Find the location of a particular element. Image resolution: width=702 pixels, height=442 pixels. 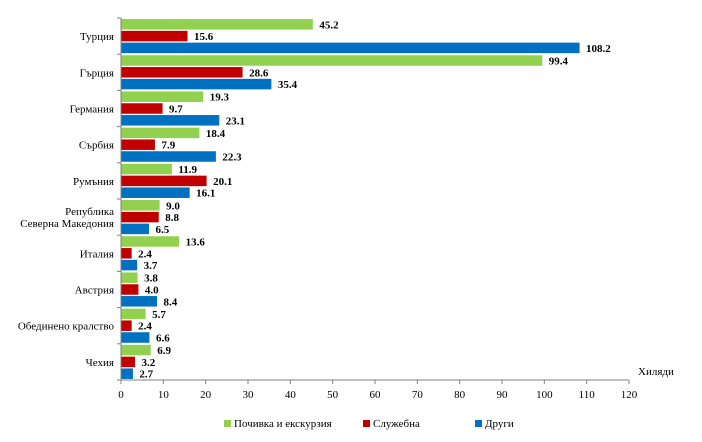

x-tick-label: 20 is located at coordinates (206, 395).